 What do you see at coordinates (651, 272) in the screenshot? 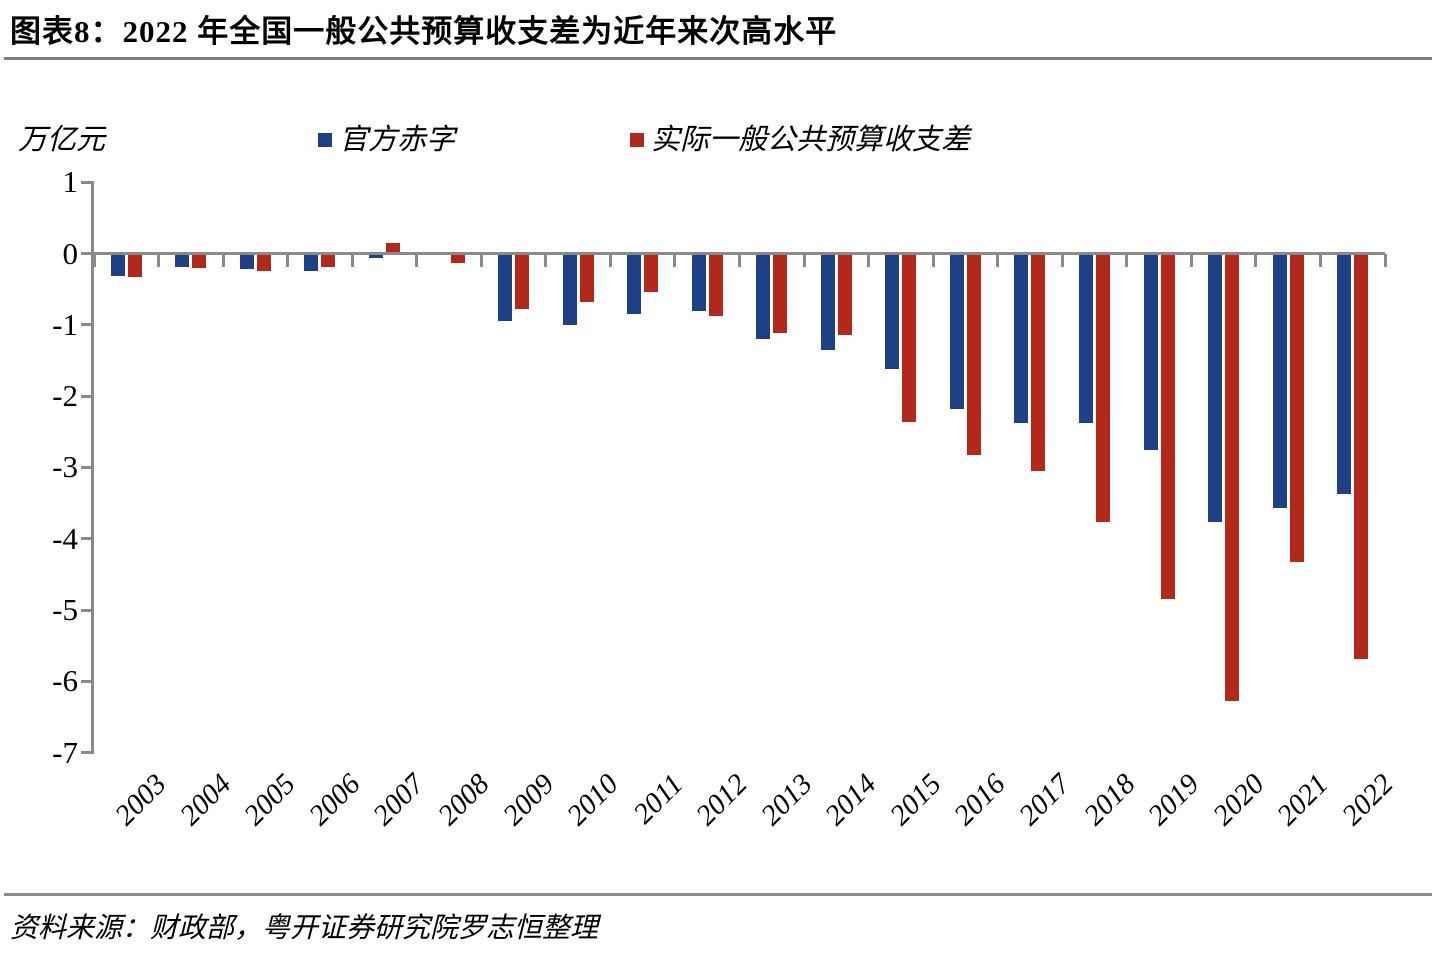
I see `bar-actual-gap-2011` at bounding box center [651, 272].